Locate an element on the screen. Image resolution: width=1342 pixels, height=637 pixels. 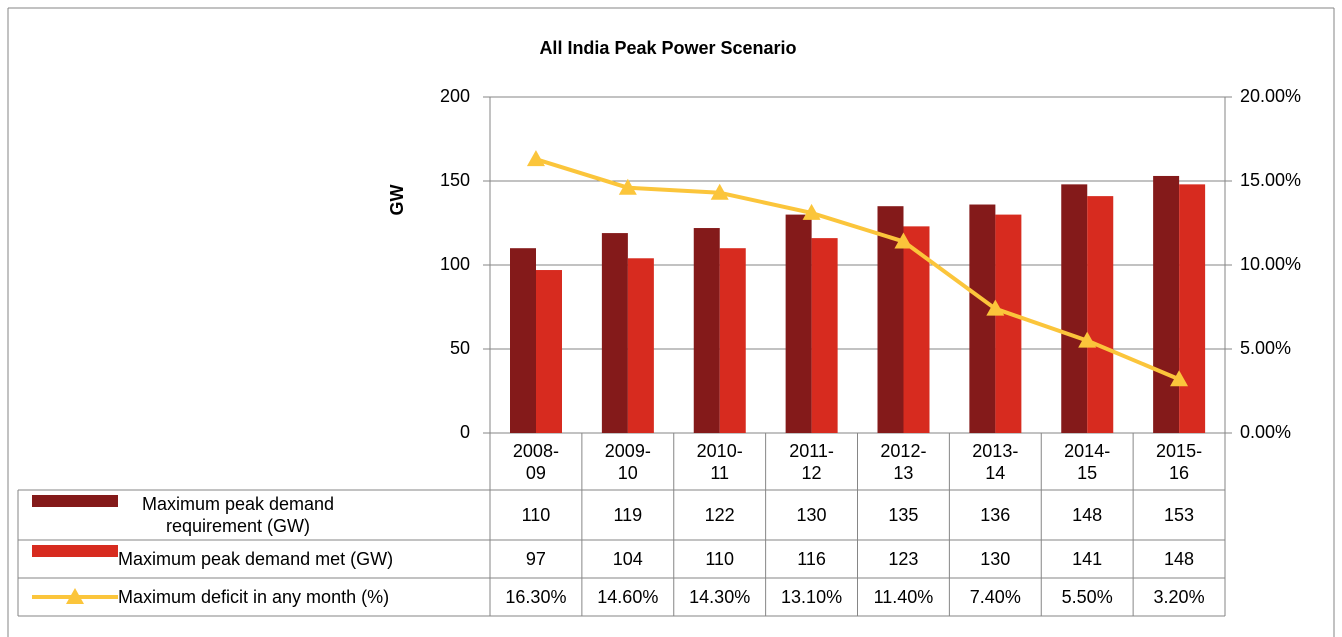
x-tick-label: 2009-10 is located at coordinates (628, 461).